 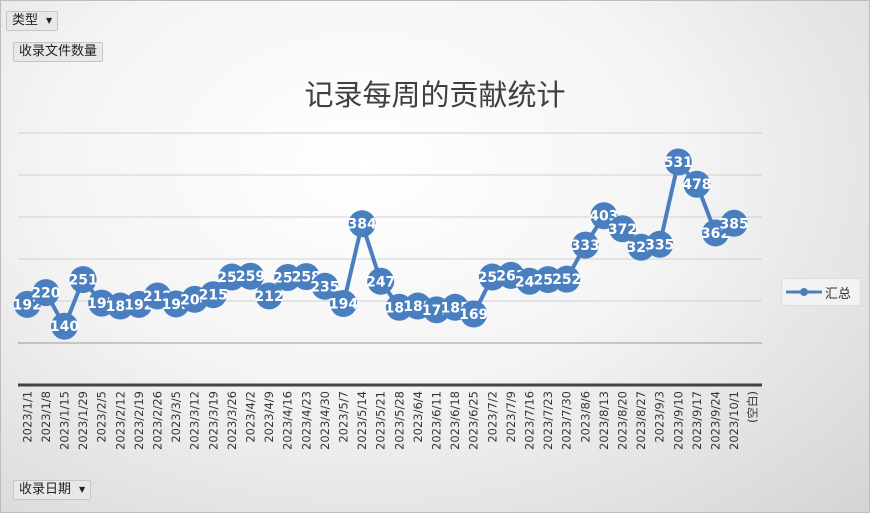 I want to click on data-label: 140, so click(x=64, y=327).